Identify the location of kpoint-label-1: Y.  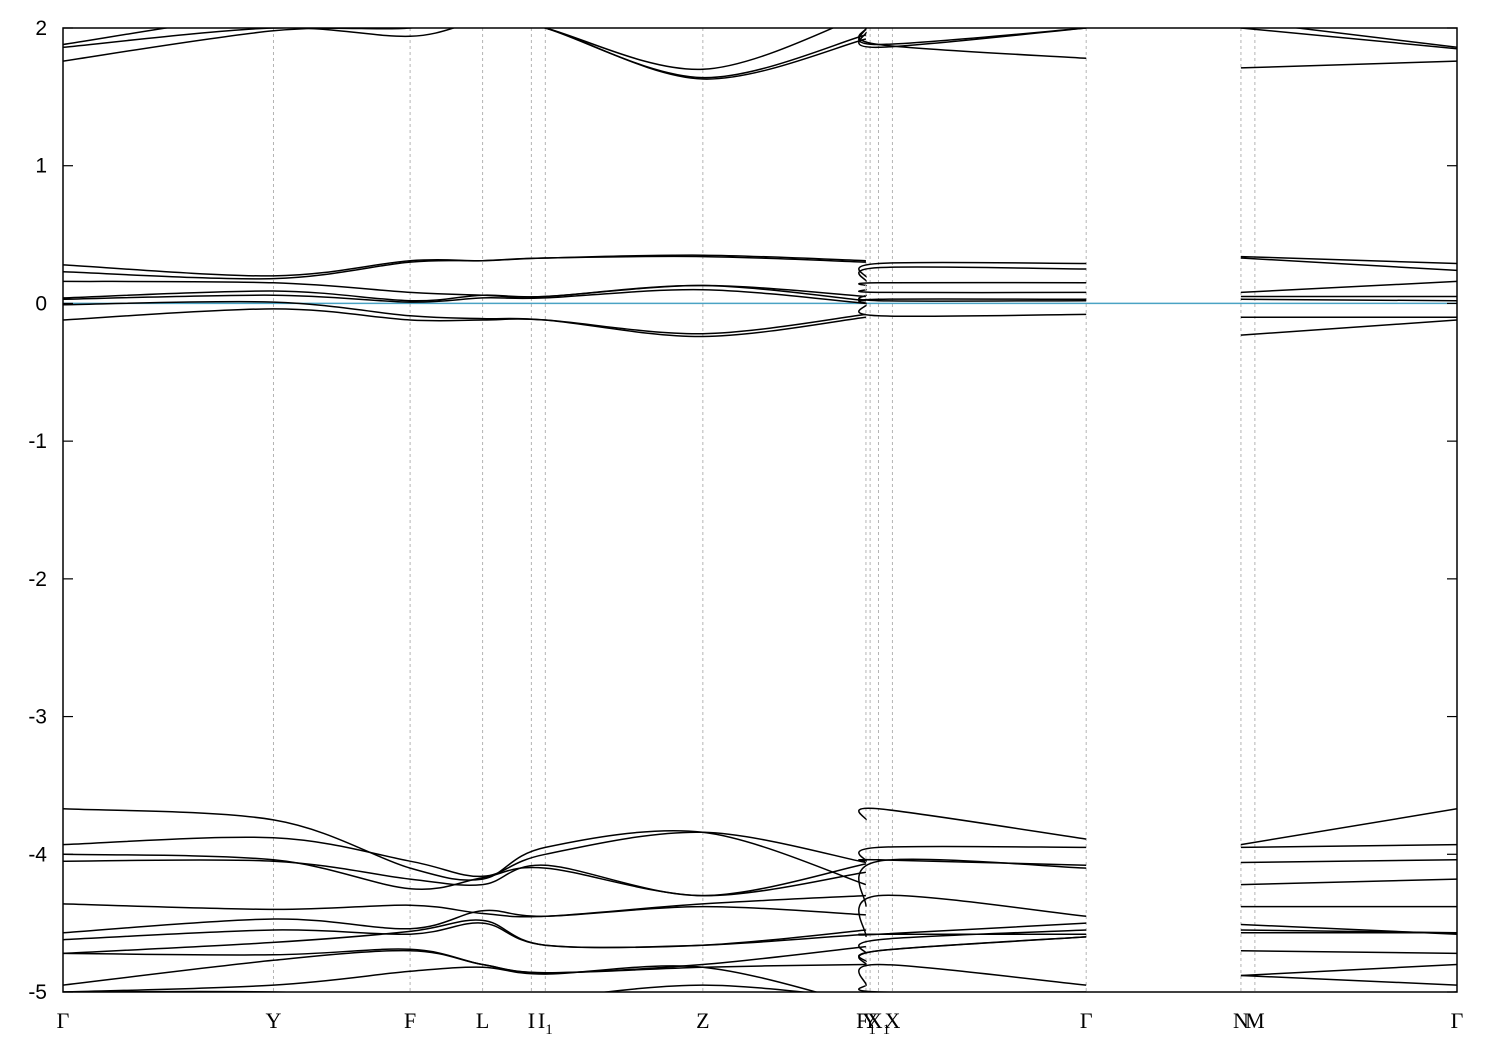
(274, 1020).